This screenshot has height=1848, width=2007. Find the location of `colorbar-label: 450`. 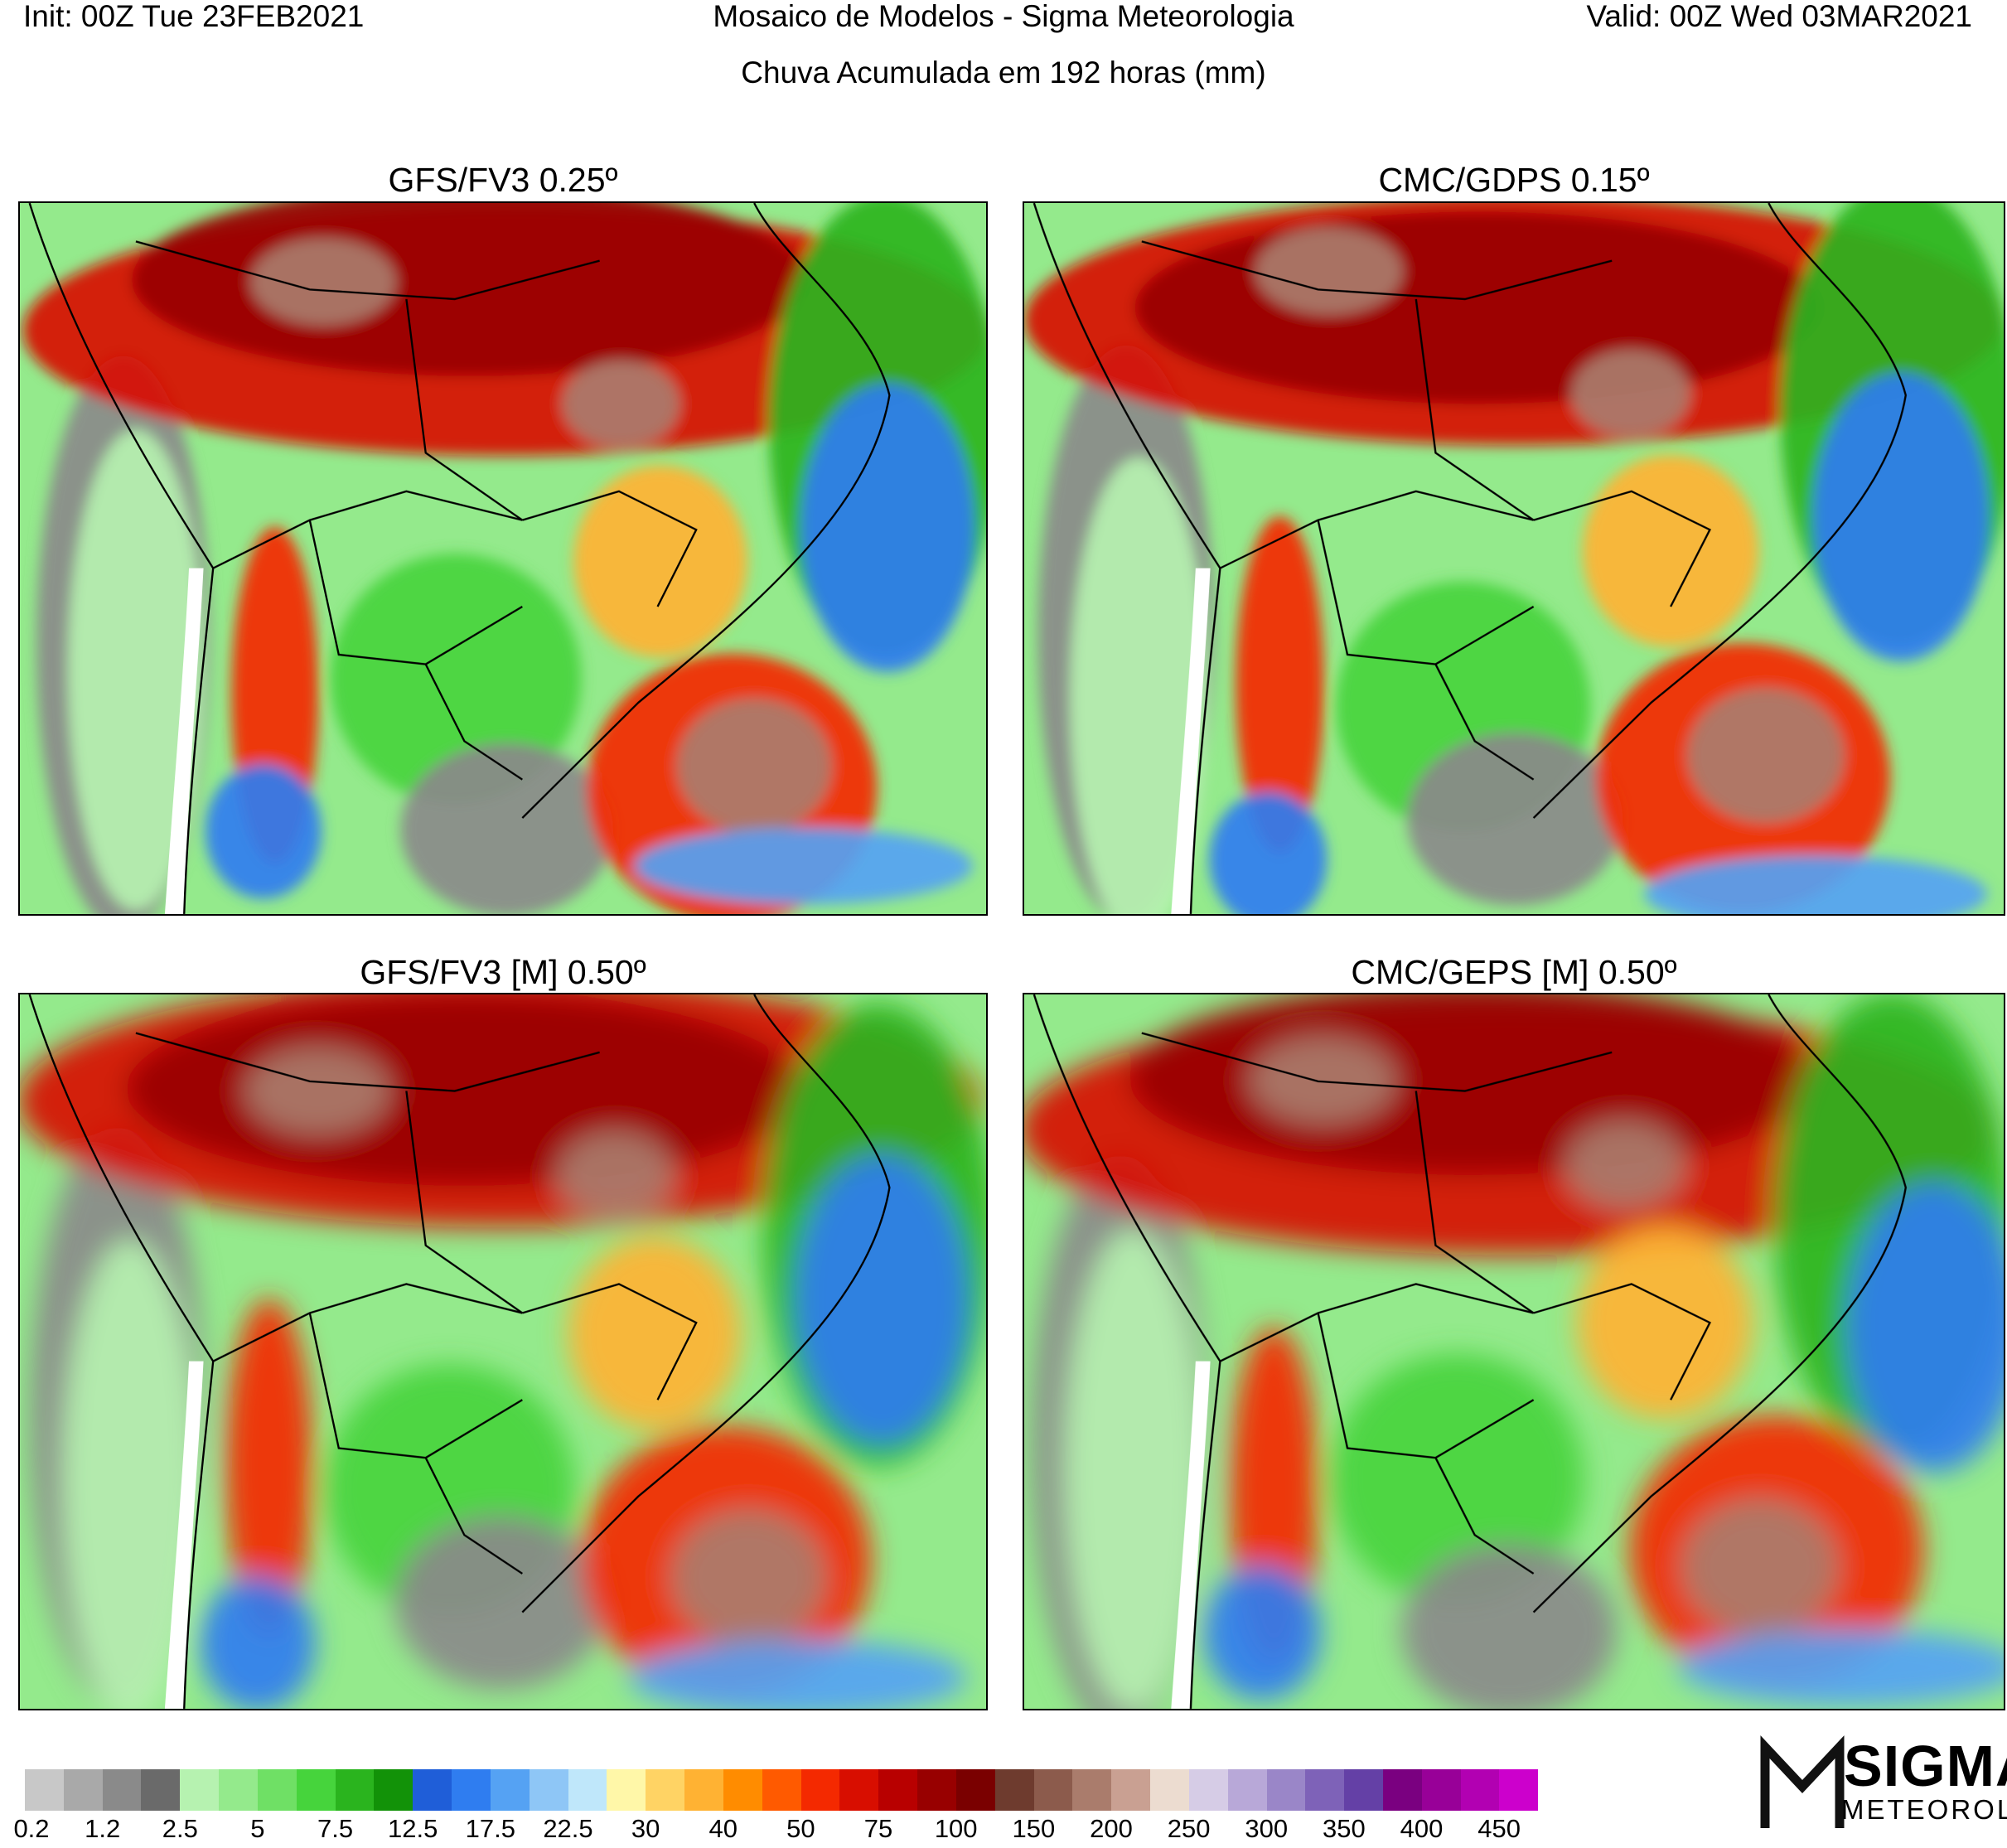

colorbar-label: 450 is located at coordinates (1499, 1828).